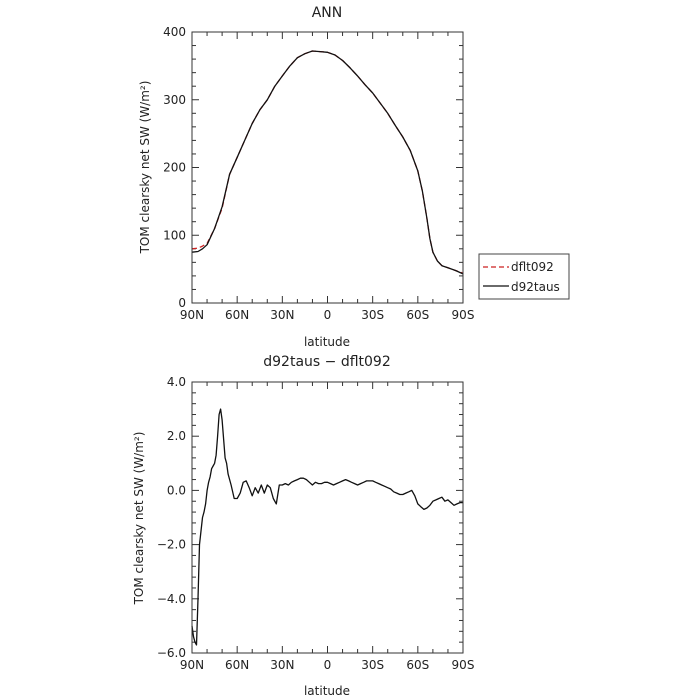  What do you see at coordinates (171, 599) in the screenshot?
I see `bottom-y-tick-label: −4.0` at bounding box center [171, 599].